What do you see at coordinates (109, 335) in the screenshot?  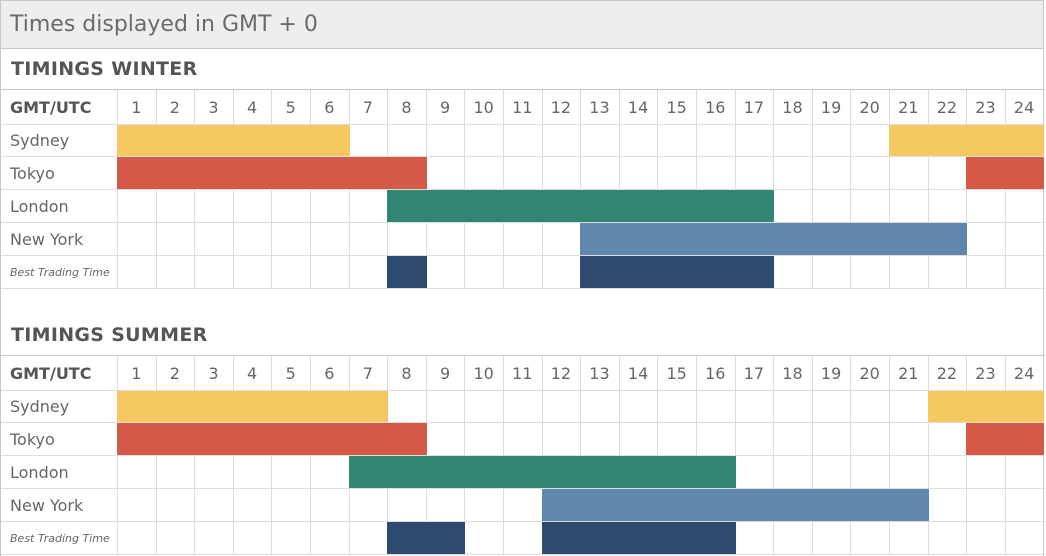 I see `summer-section-title: TIMINGS SUMMER` at bounding box center [109, 335].